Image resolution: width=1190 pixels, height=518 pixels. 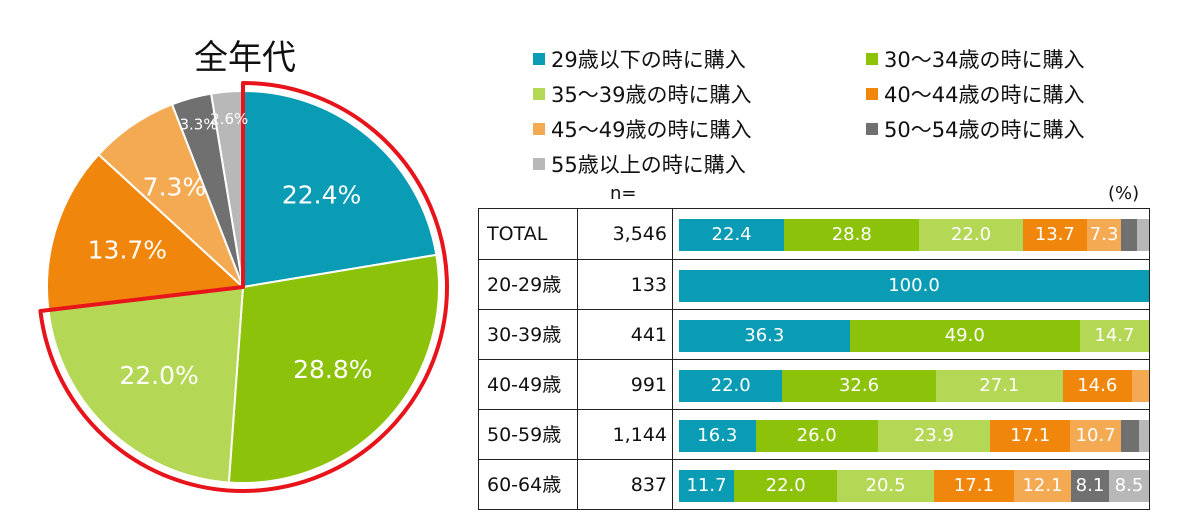 I want to click on stacked-bar: 22.0 32.6 27.1 14.6, so click(x=914, y=386).